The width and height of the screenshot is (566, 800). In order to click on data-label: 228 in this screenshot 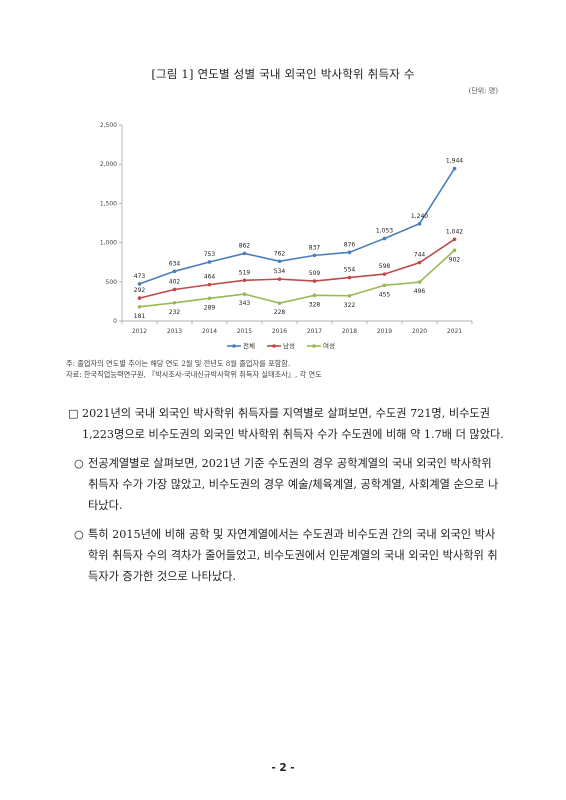, I will do `click(280, 312)`.